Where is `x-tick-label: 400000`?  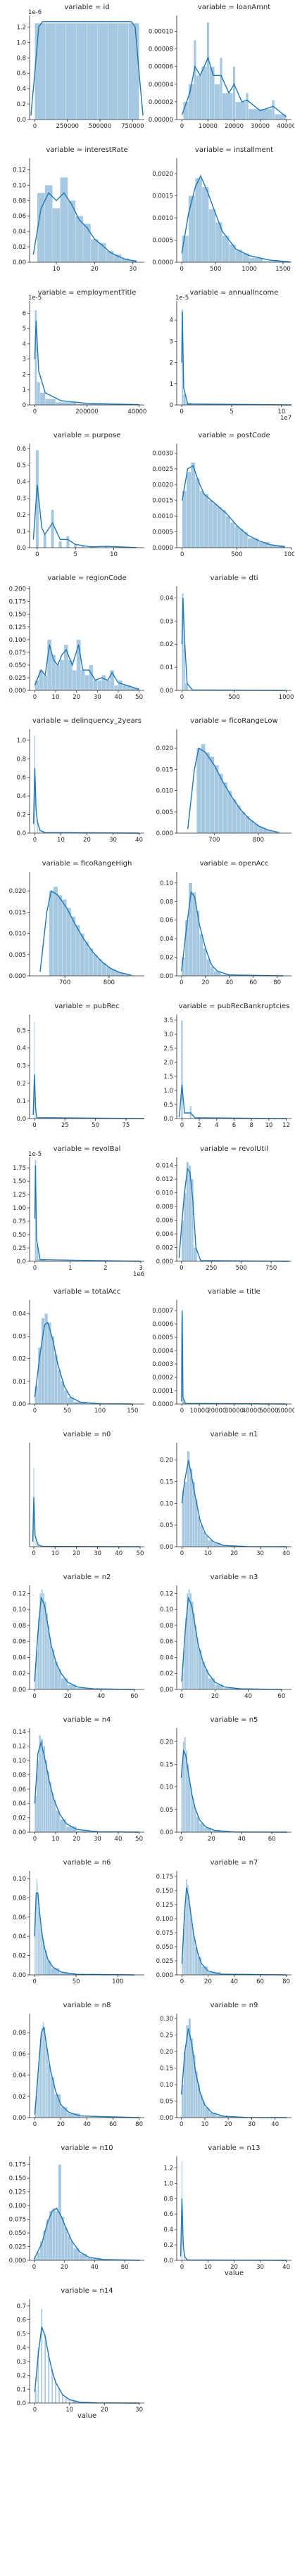 x-tick-label: 400000 is located at coordinates (137, 412).